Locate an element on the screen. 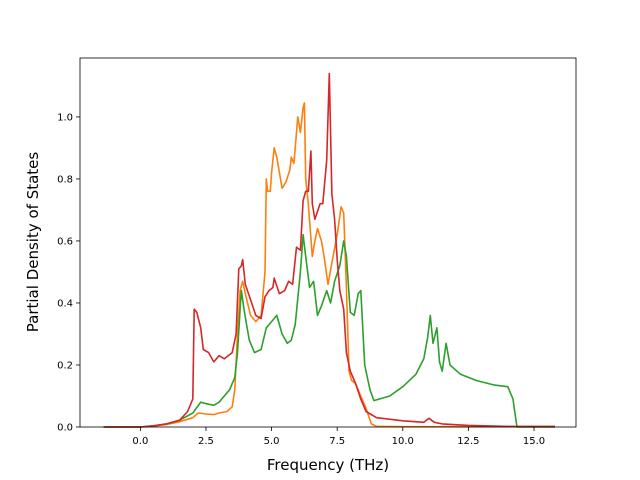 This screenshot has width=640, height=480. x-tick-label: 0.0 is located at coordinates (140, 441).